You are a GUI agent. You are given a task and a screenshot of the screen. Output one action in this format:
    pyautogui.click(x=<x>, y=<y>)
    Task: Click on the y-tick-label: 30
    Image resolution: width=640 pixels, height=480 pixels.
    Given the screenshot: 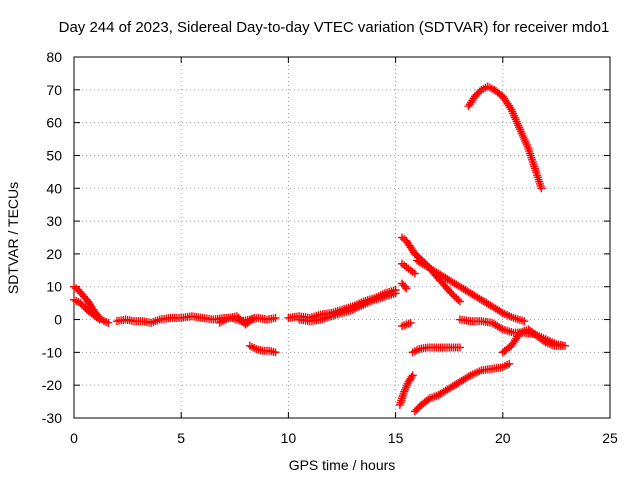 What is the action you would take?
    pyautogui.click(x=54, y=221)
    